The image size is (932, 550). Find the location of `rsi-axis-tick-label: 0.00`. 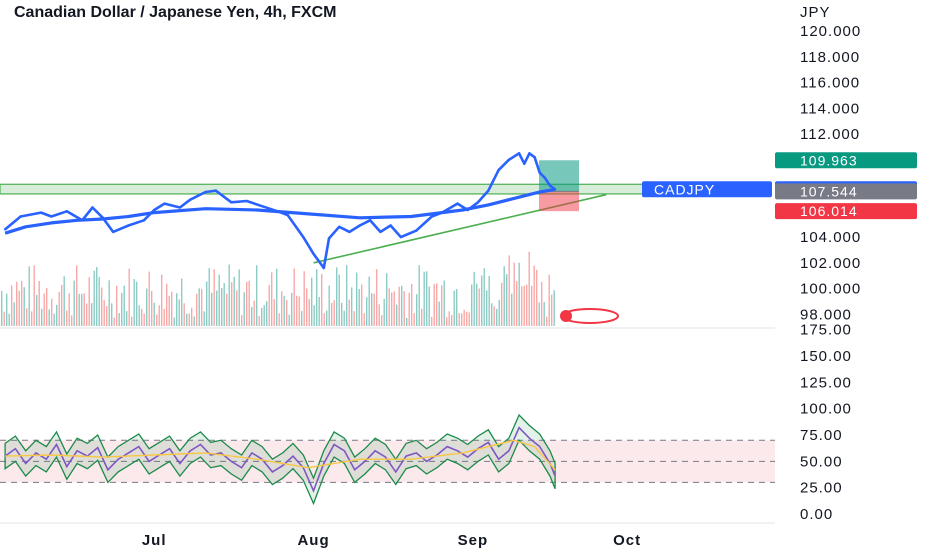

rsi-axis-tick-label: 0.00 is located at coordinates (816, 514).